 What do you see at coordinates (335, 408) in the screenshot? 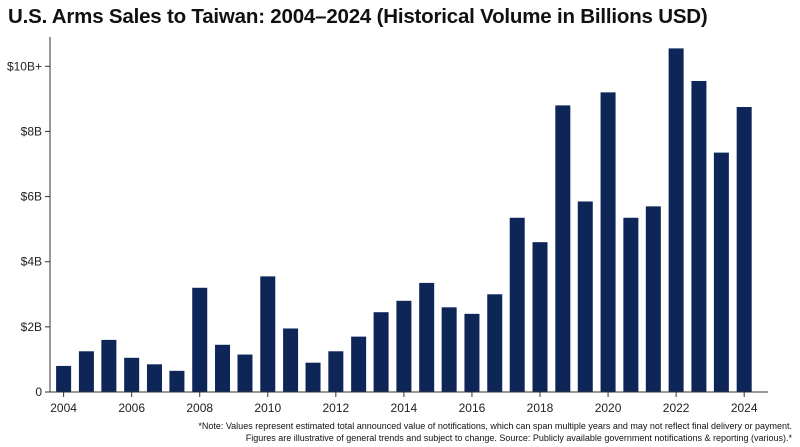
I see `x-tick-label: 2012` at bounding box center [335, 408].